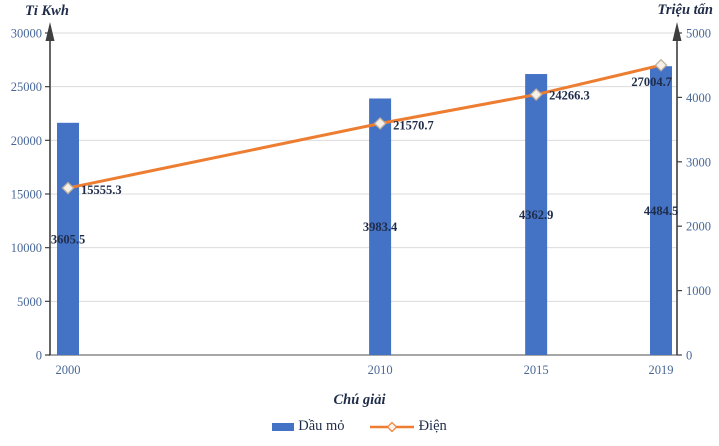 This screenshot has height=446, width=719. Describe the element at coordinates (26, 34) in the screenshot. I see `y-axis-left-tick-label: 30000` at that location.